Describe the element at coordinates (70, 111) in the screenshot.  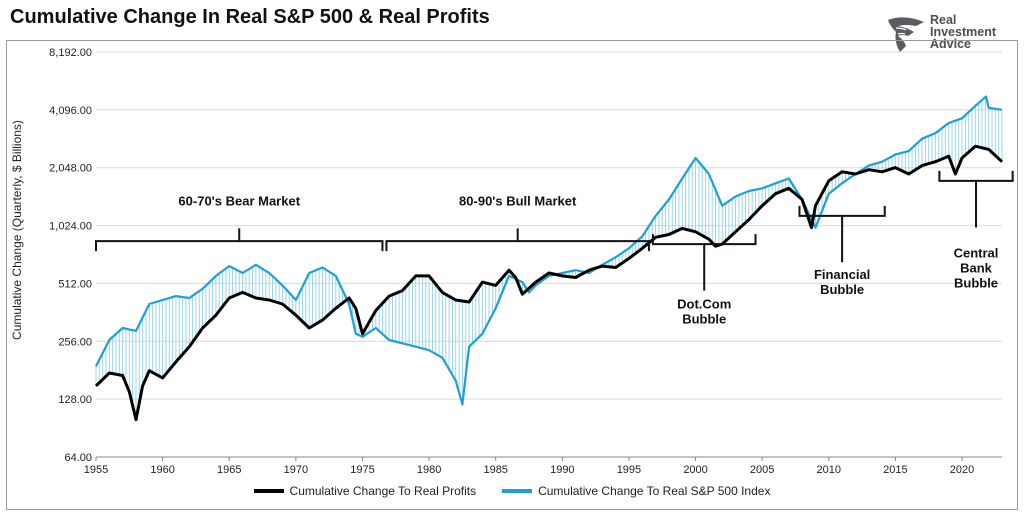
I see `y-tick-label: 4,096.00` at that location.